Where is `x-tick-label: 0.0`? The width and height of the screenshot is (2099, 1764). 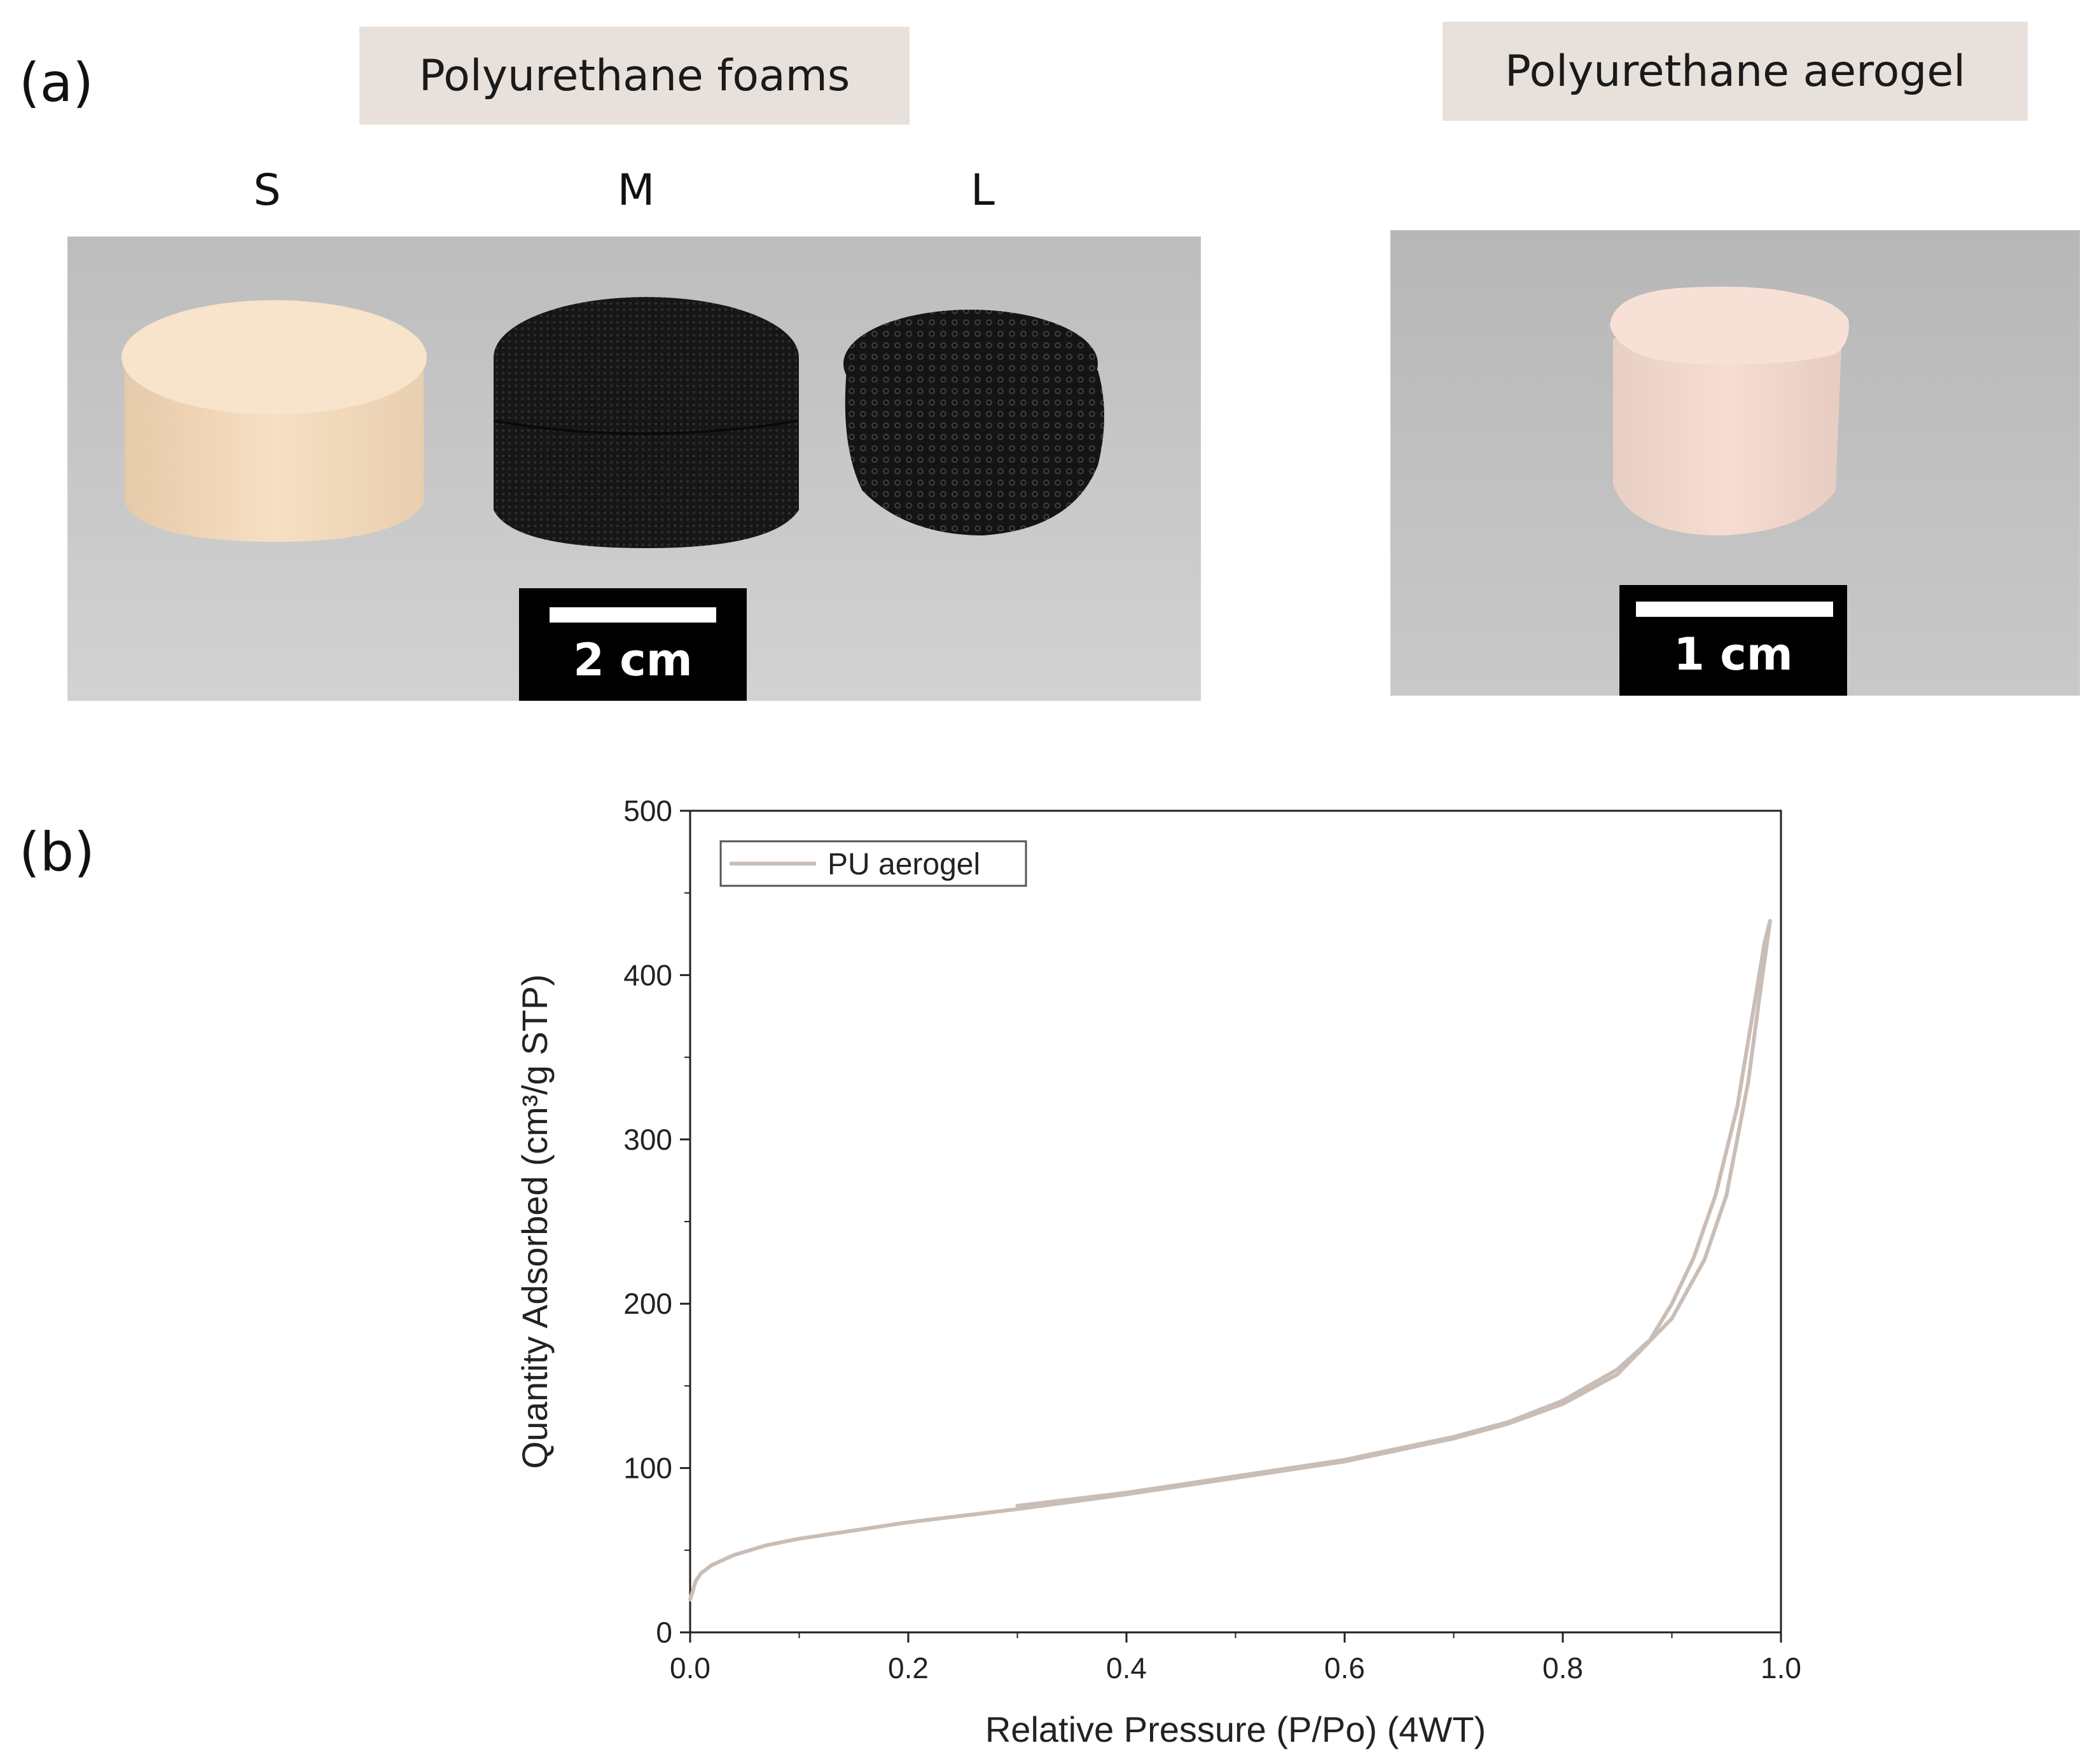 x-tick-label: 0.0 is located at coordinates (690, 1668).